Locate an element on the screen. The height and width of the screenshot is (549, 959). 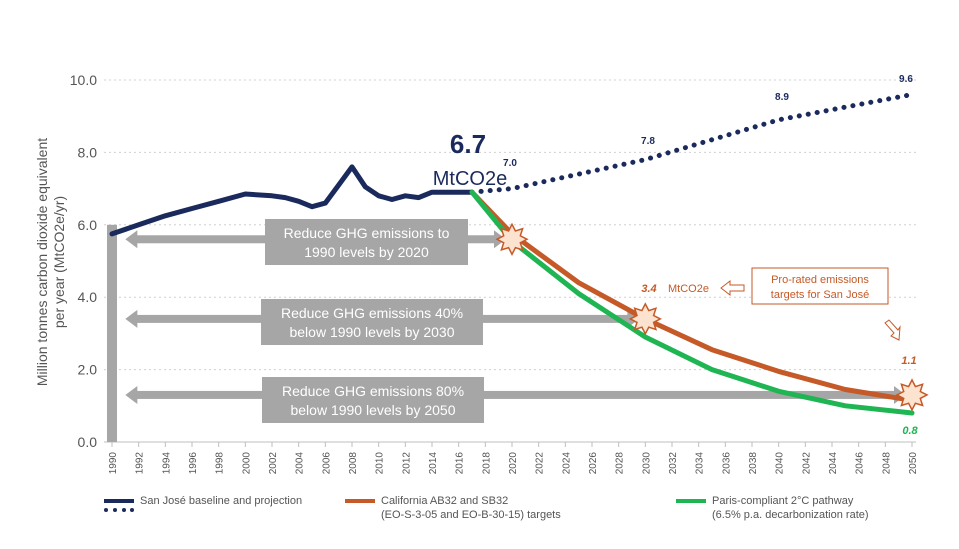
y-axis-label-line2: per year (MtCO2e/yr) is located at coordinates (59, 262).